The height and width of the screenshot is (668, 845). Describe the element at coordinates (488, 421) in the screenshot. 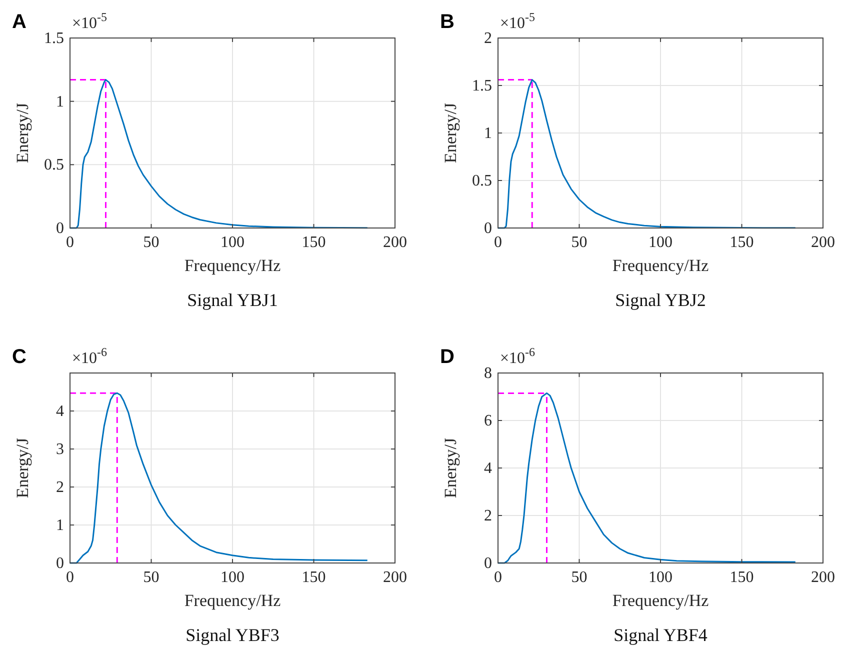

I see `y-tick-label: 6` at that location.